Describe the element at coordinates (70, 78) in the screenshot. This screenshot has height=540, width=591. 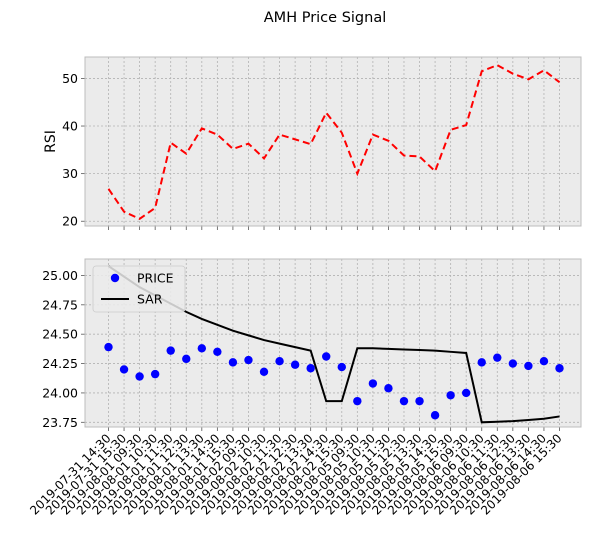
I see `y-tick-label: 50` at that location.